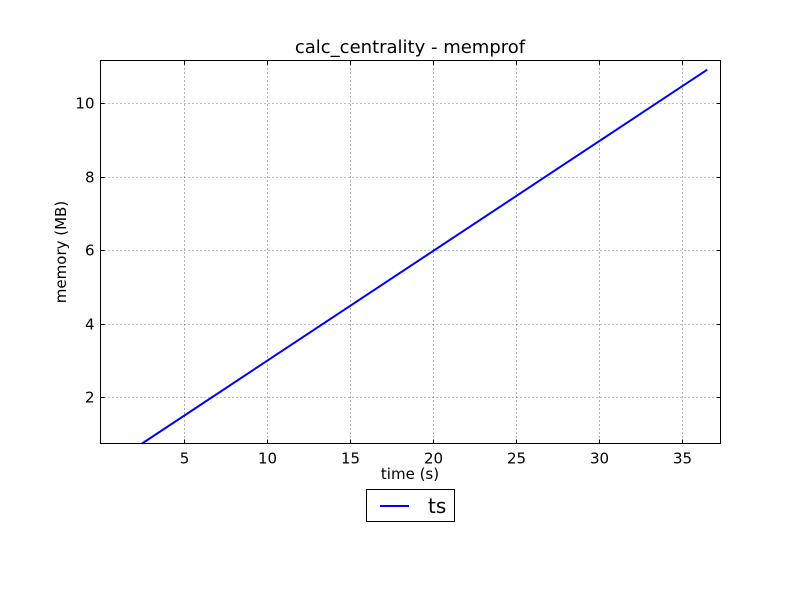 This screenshot has width=800, height=600. Describe the element at coordinates (90, 178) in the screenshot. I see `y-tick-label: 8` at that location.